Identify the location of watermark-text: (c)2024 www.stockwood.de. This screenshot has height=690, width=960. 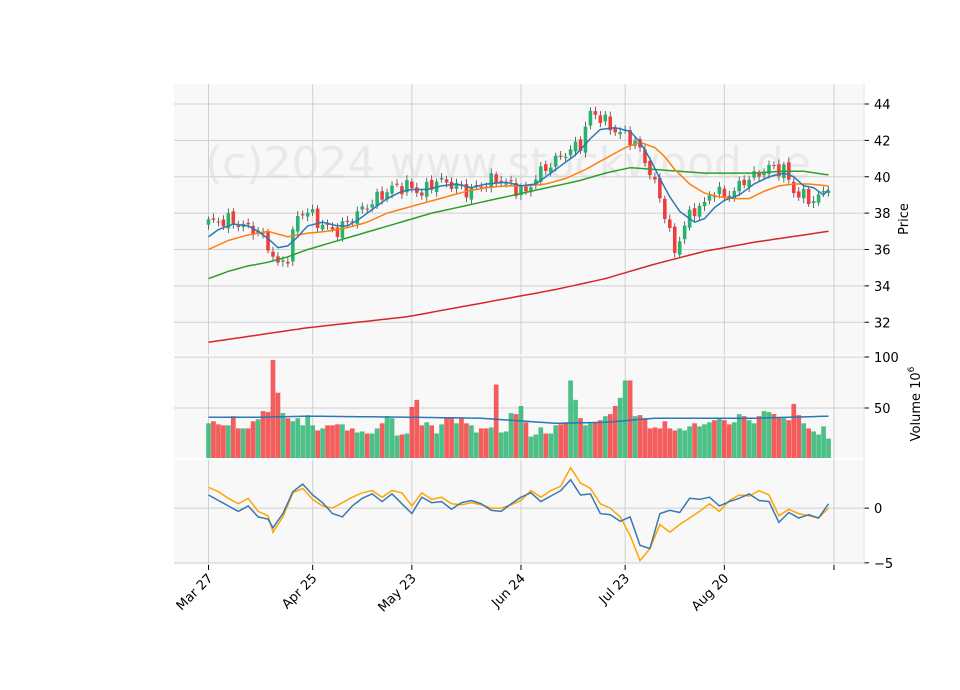
(508, 163).